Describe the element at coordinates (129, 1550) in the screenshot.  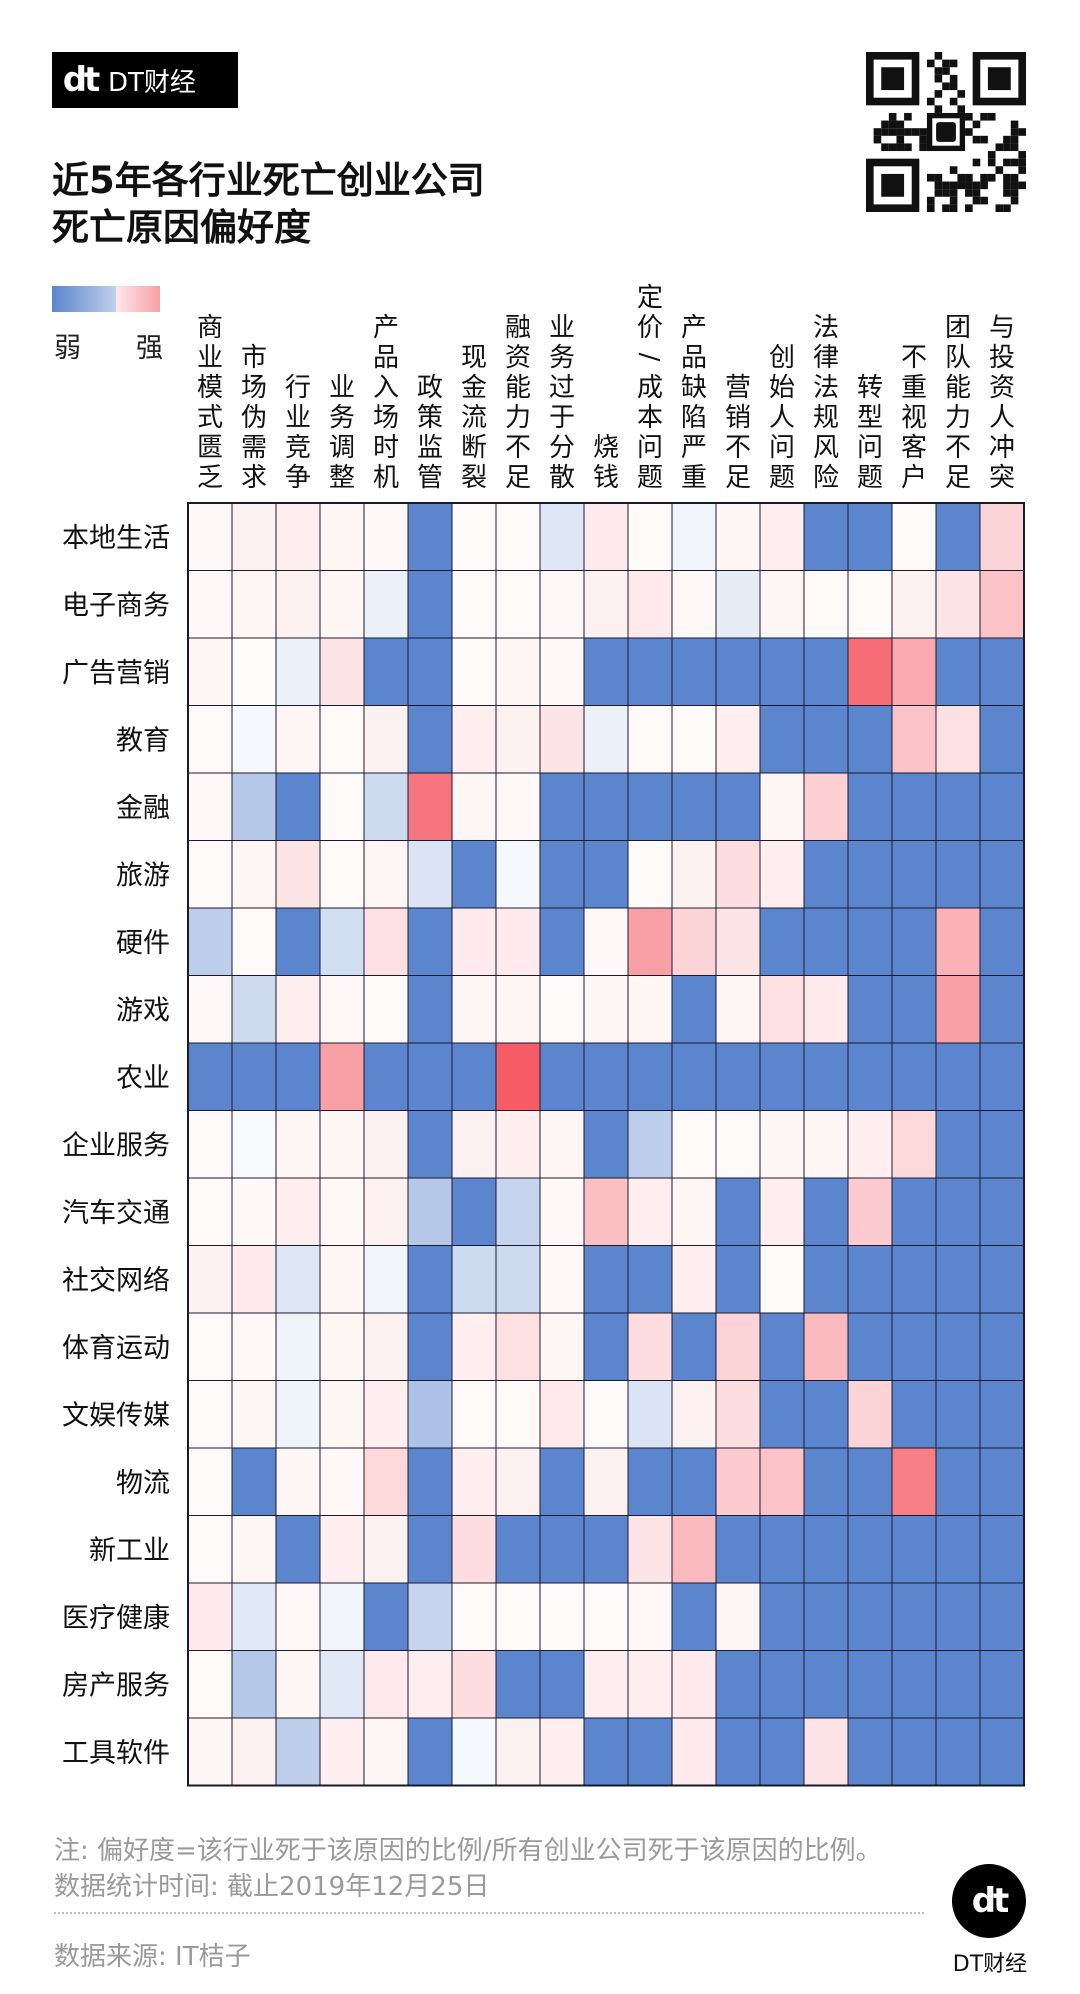
I see `row-label: 新工业` at that location.